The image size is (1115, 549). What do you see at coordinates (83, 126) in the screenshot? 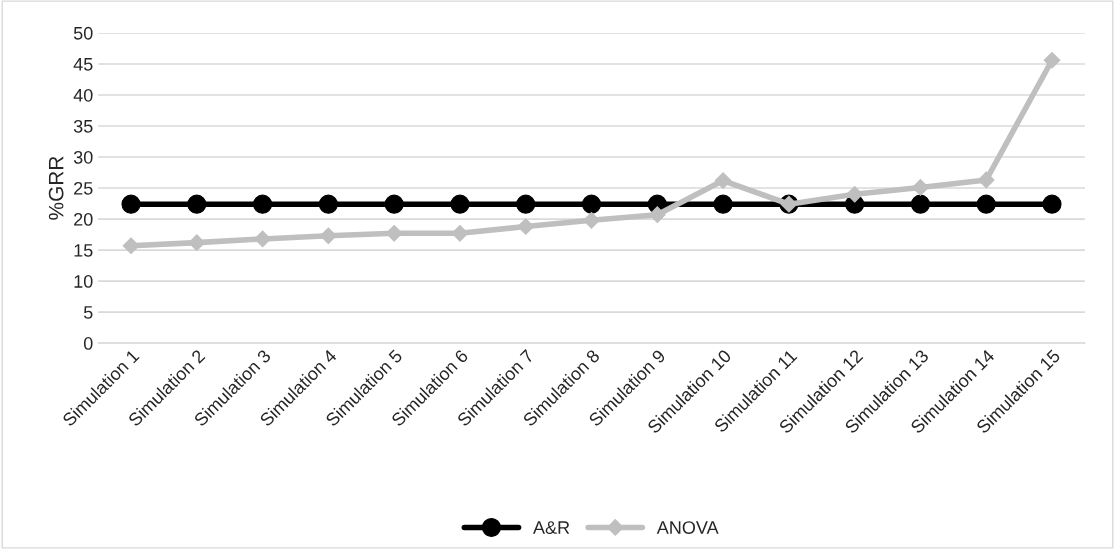
I see `y-tick-label: 35` at bounding box center [83, 126].